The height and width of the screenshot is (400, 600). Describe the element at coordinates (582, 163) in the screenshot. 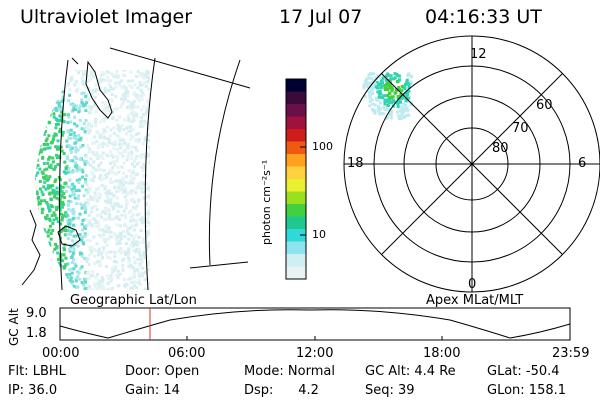

I see `mlt-label-6: 6` at that location.